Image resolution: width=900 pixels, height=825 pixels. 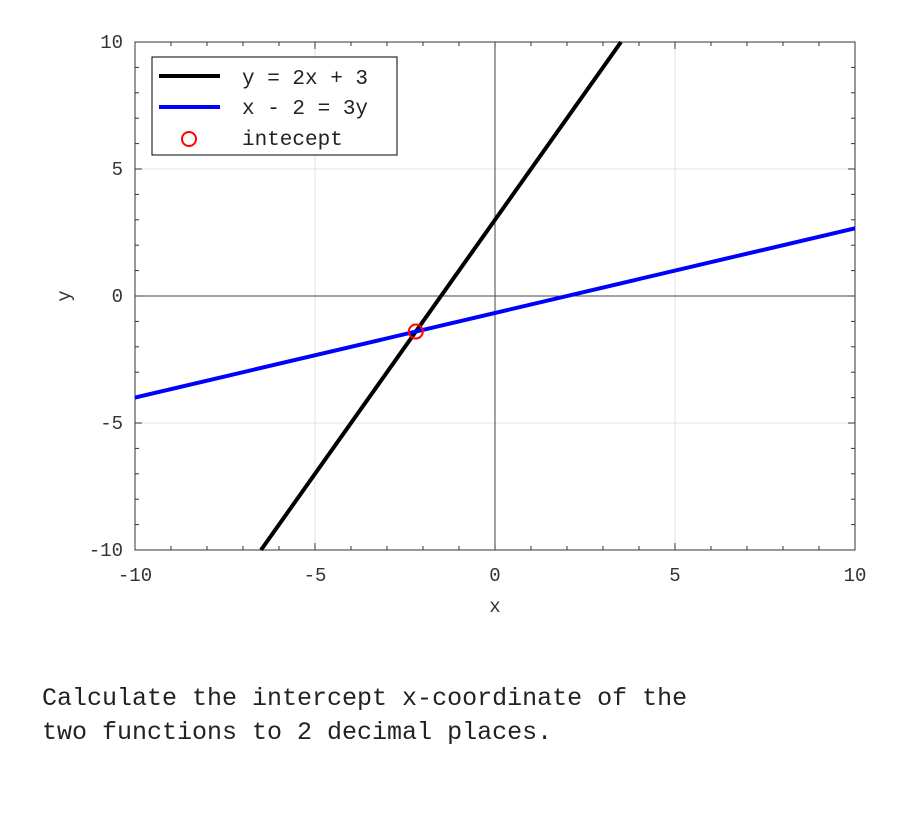 What do you see at coordinates (315, 576) in the screenshot?
I see `x-tick-label: -5` at bounding box center [315, 576].